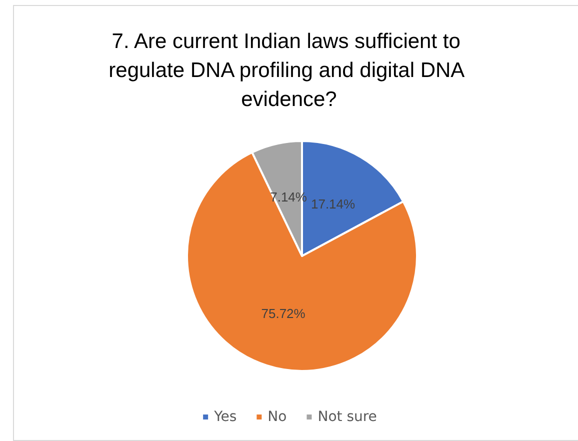  I want to click on legend-label: No, so click(277, 417).